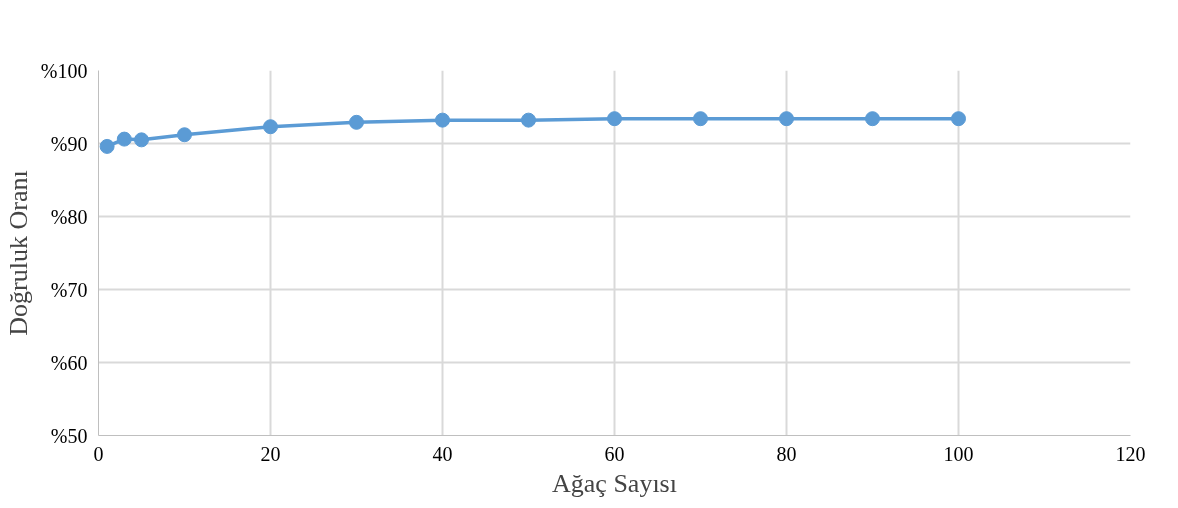 The image size is (1178, 508). Describe the element at coordinates (64, 70) in the screenshot. I see `y-tick-label: %100` at that location.